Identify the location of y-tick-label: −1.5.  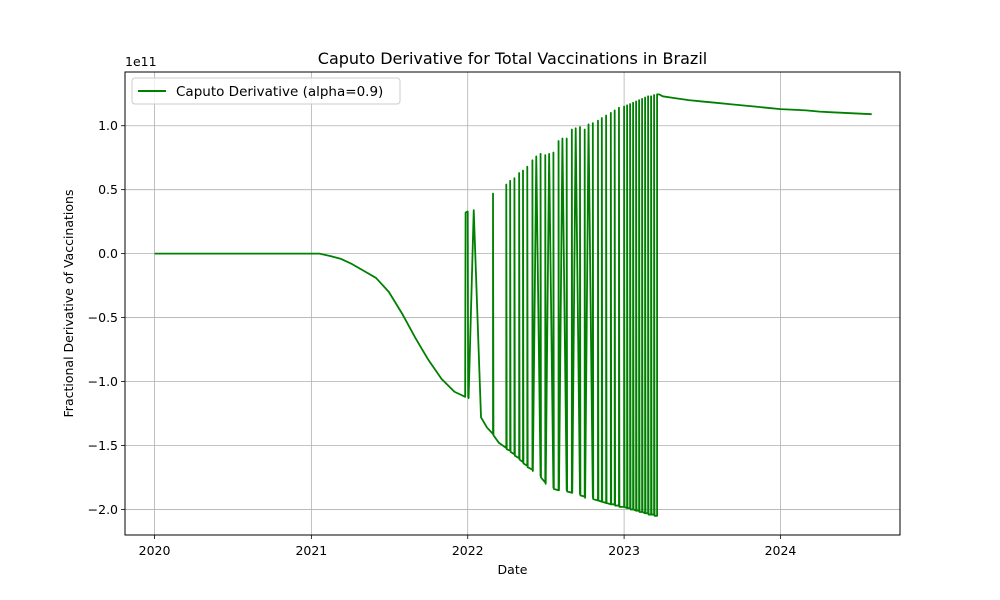
(103, 445).